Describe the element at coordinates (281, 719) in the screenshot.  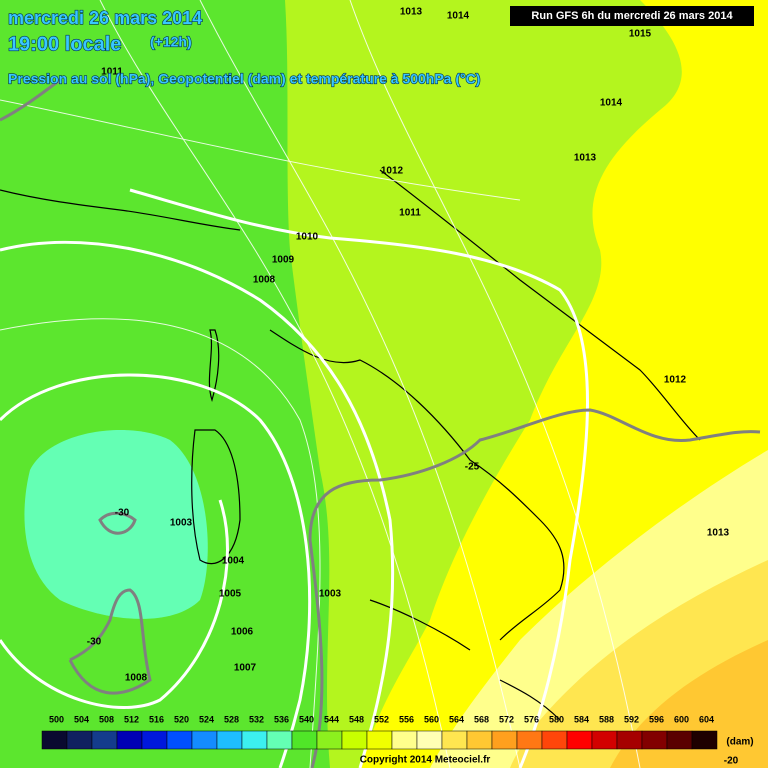
I see `legend-label: 536` at that location.